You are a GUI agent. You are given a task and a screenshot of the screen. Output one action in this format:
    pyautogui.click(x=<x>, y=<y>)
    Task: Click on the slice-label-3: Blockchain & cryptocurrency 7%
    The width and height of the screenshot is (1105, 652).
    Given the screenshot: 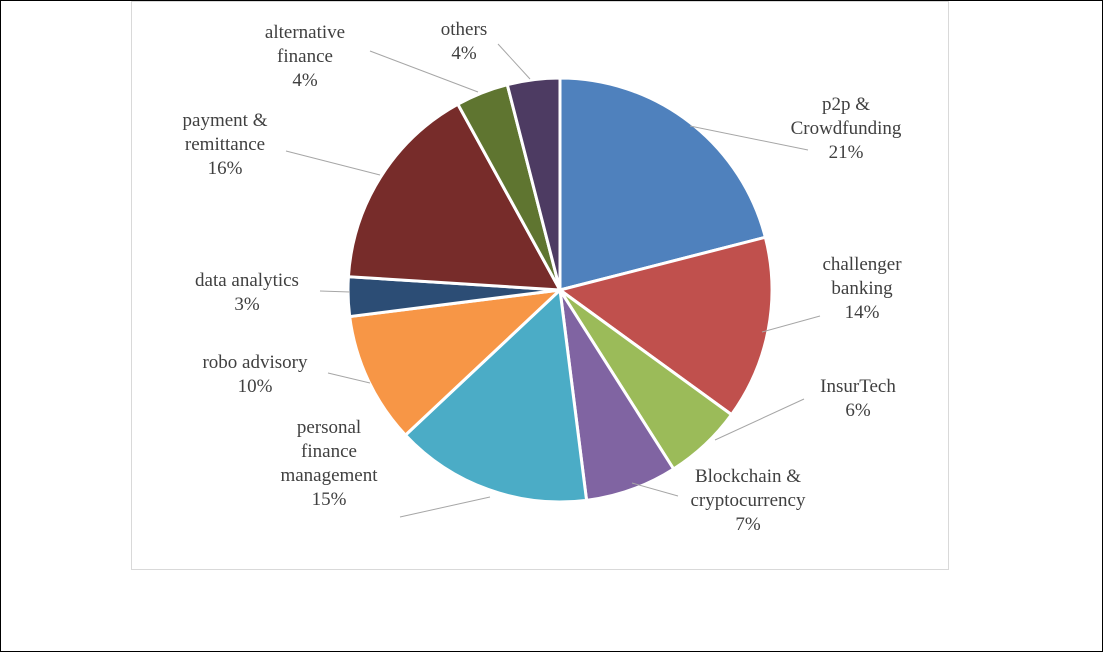 What is the action you would take?
    pyautogui.click(x=748, y=500)
    